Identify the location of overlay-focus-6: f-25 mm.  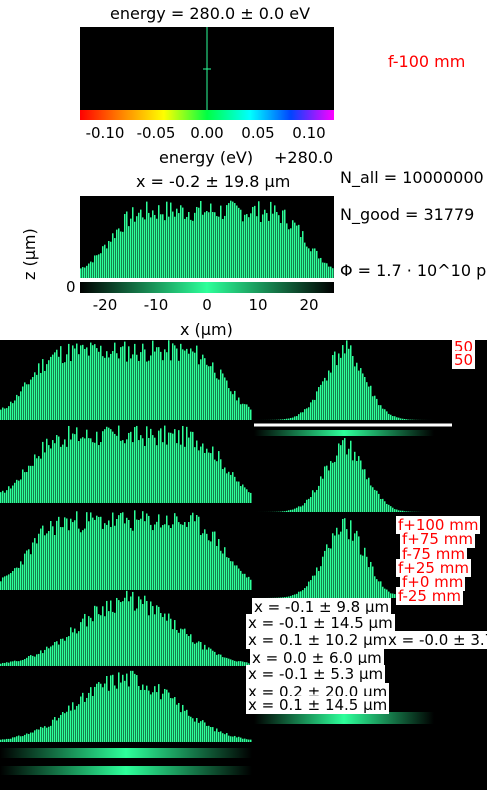
(429, 596).